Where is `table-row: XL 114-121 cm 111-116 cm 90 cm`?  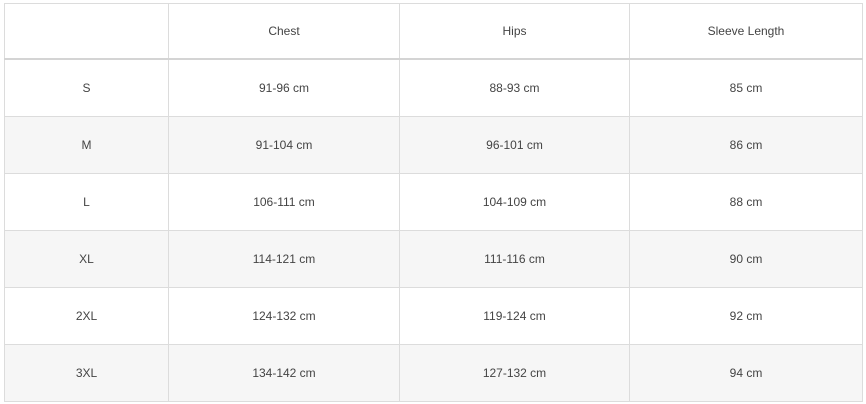
table-row: XL 114-121 cm 111-116 cm 90 cm is located at coordinates (433, 259).